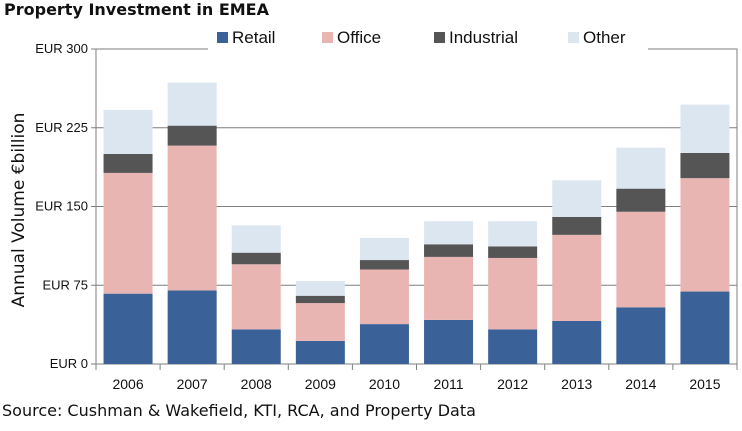 This screenshot has height=431, width=742. I want to click on bar-segment-other-2015, so click(705, 128).